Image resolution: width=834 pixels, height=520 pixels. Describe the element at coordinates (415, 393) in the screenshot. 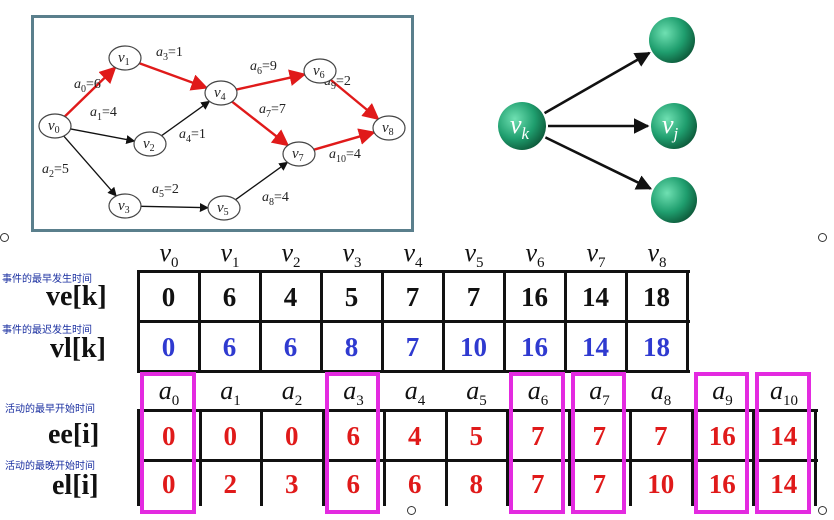

I see `activity-header-a4: a4` at that location.